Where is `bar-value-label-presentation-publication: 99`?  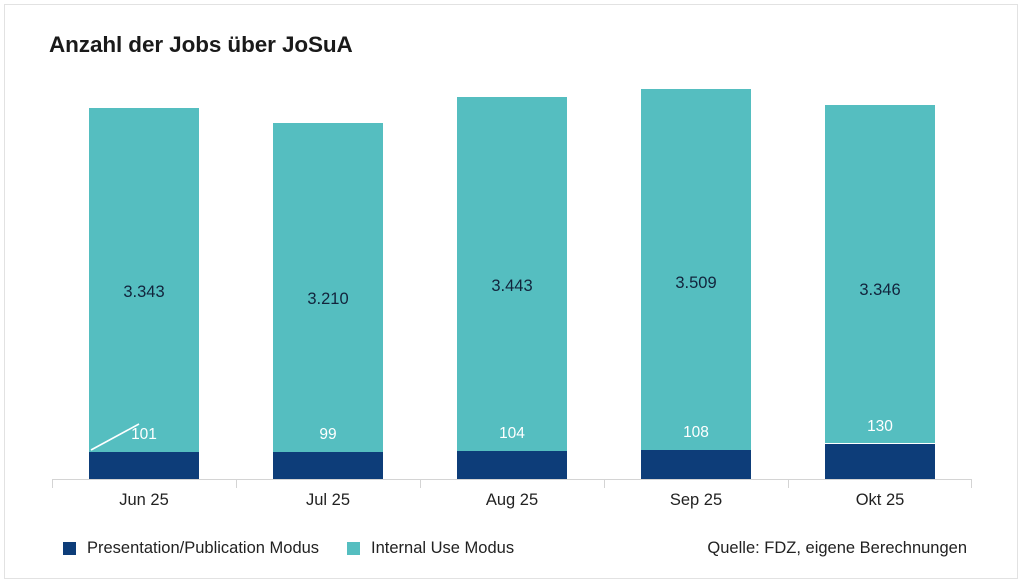 bar-value-label-presentation-publication: 99 is located at coordinates (328, 435).